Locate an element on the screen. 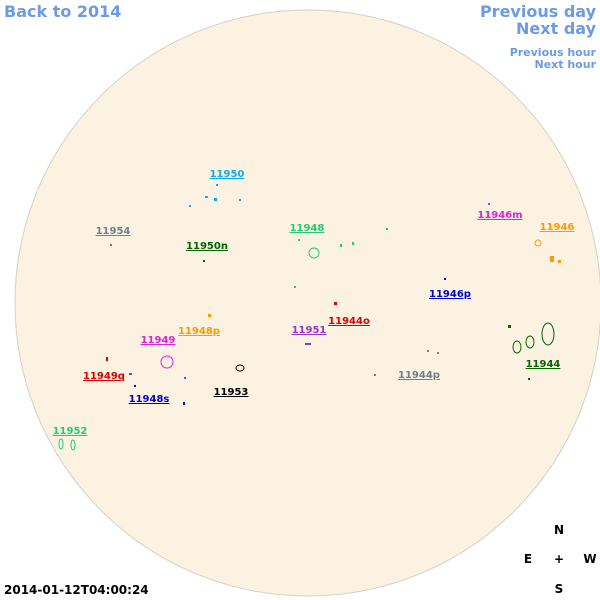 This screenshot has height=600, width=600. region-label: 11949q is located at coordinates (104, 376).